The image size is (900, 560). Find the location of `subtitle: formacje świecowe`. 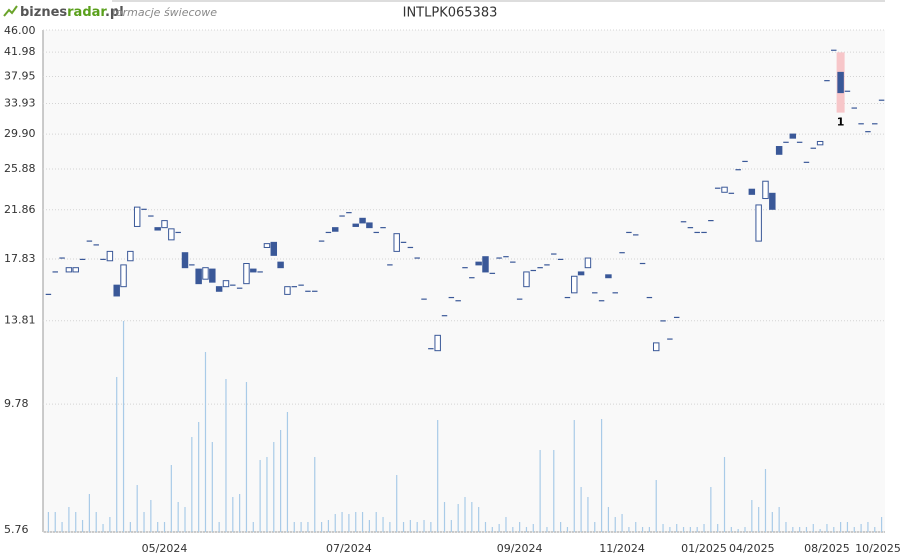

subtitle: formacje świecowe is located at coordinates (164, 12).